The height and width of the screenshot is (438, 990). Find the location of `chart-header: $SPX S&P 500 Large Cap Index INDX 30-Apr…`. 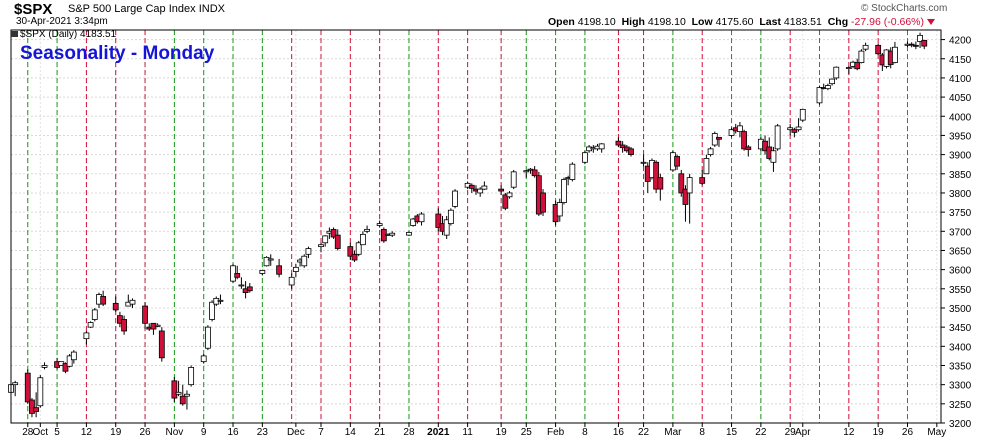

chart-header: $SPX S&P 500 Large Cap Index INDX 30-Apr… is located at coordinates (495, 15).